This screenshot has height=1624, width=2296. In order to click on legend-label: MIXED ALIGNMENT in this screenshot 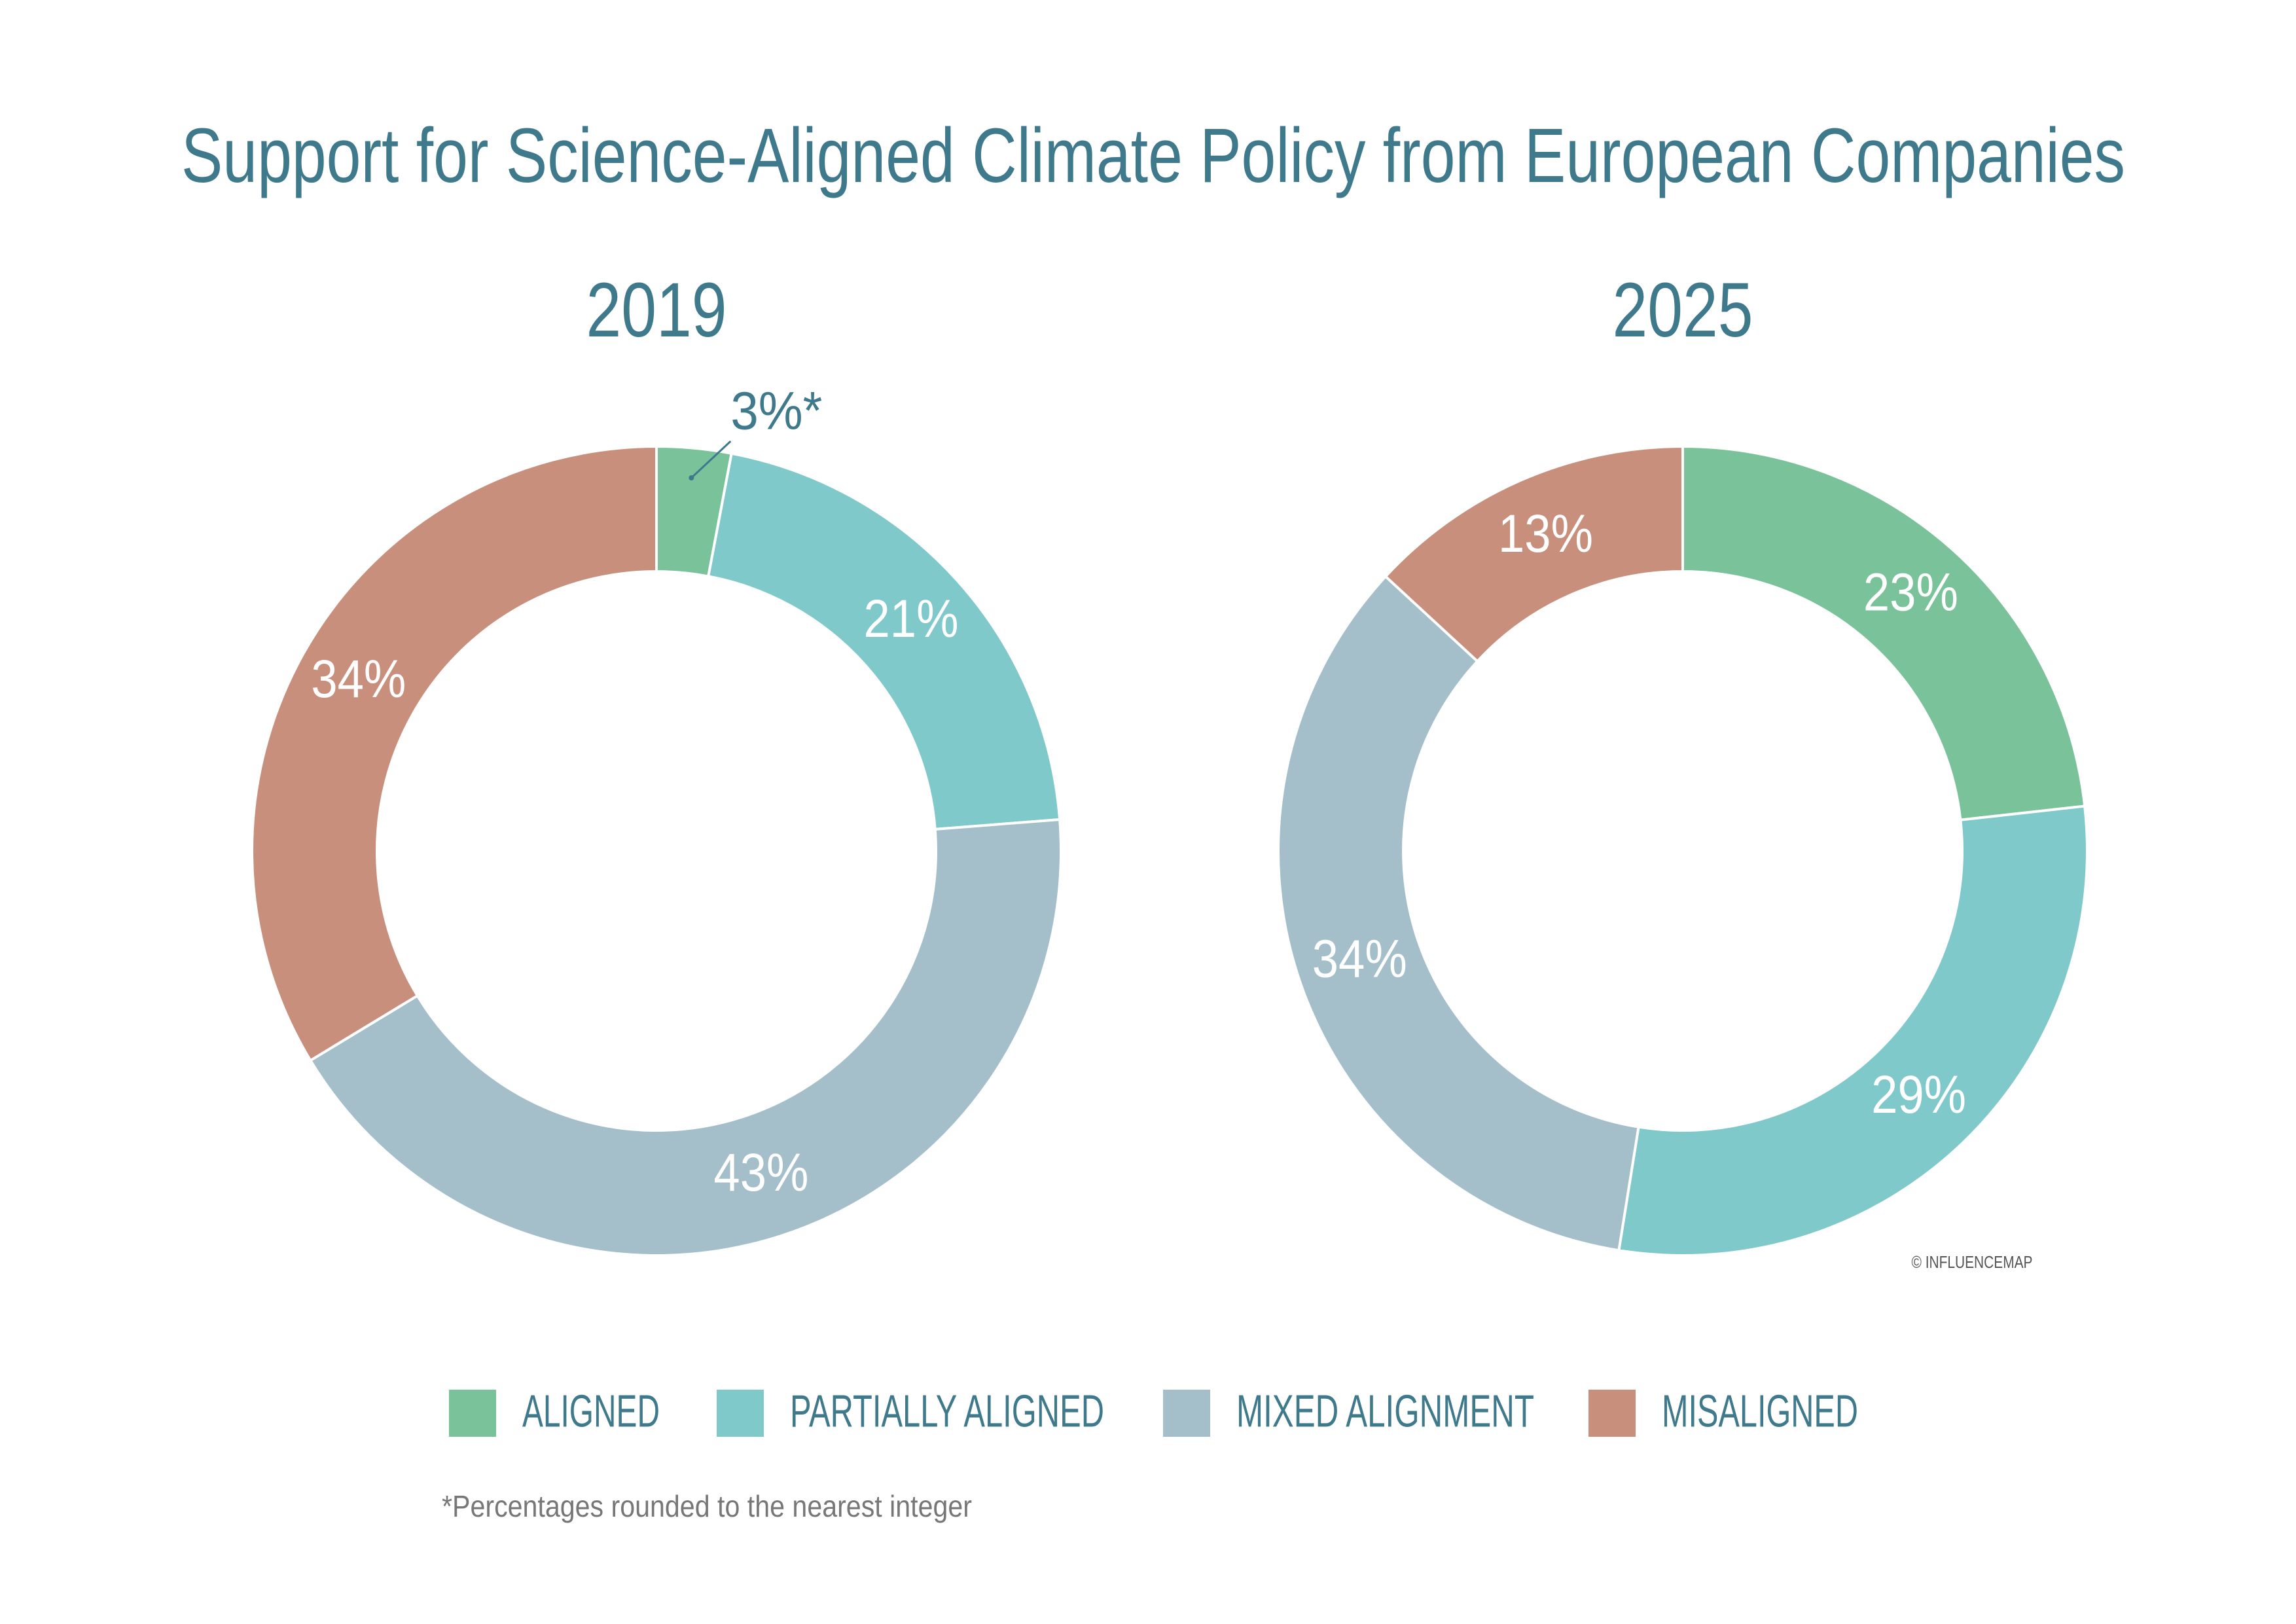, I will do `click(1385, 1410)`.